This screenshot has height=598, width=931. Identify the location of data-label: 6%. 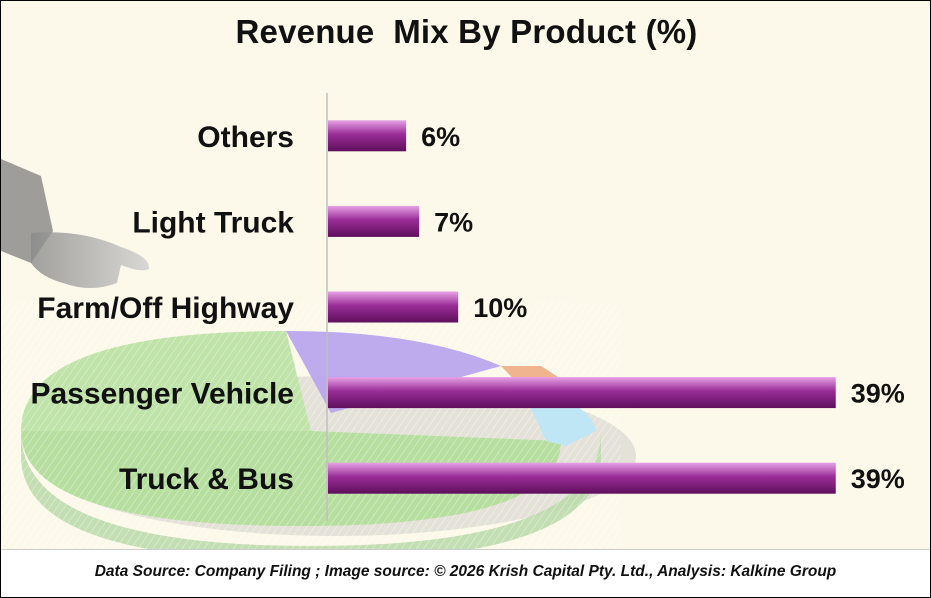
(440, 137).